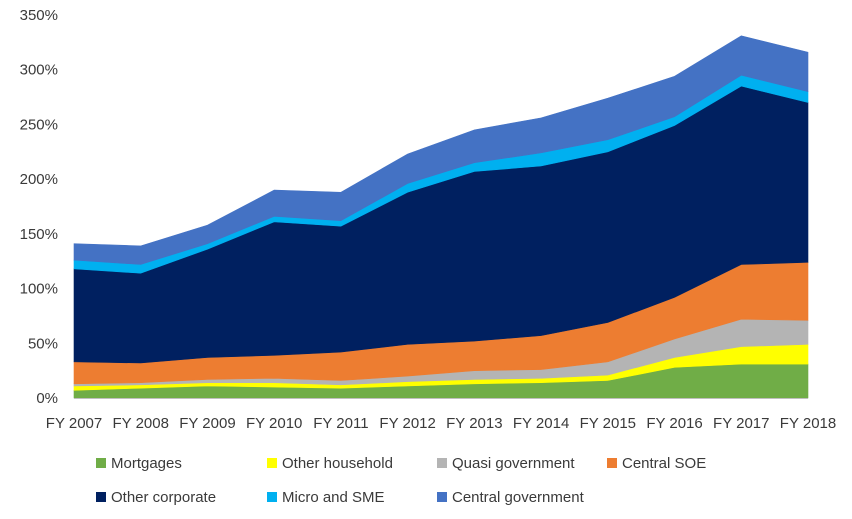  I want to click on y-tick-label: 250%, so click(39, 124).